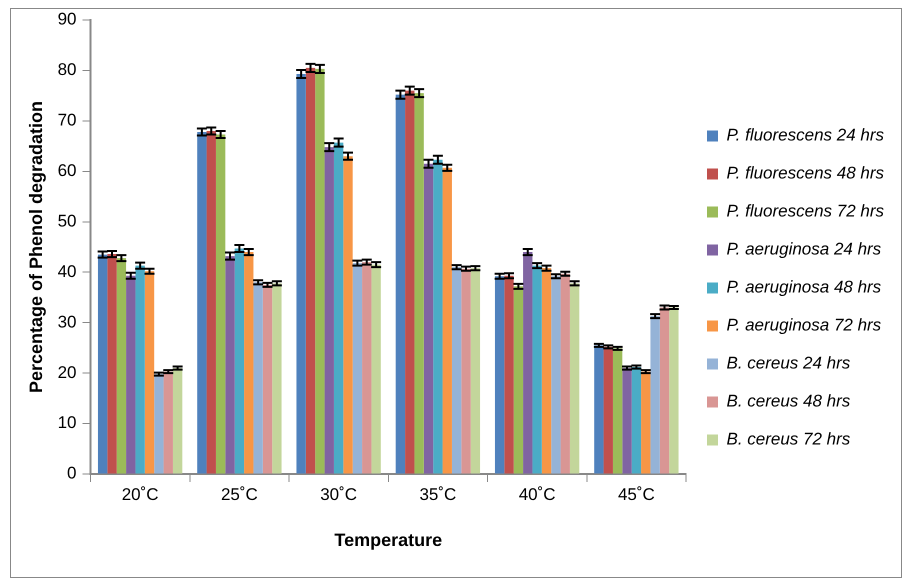 The width and height of the screenshot is (914, 586). Describe the element at coordinates (537, 494) in the screenshot. I see `x-tick-label: 40˚C` at that location.